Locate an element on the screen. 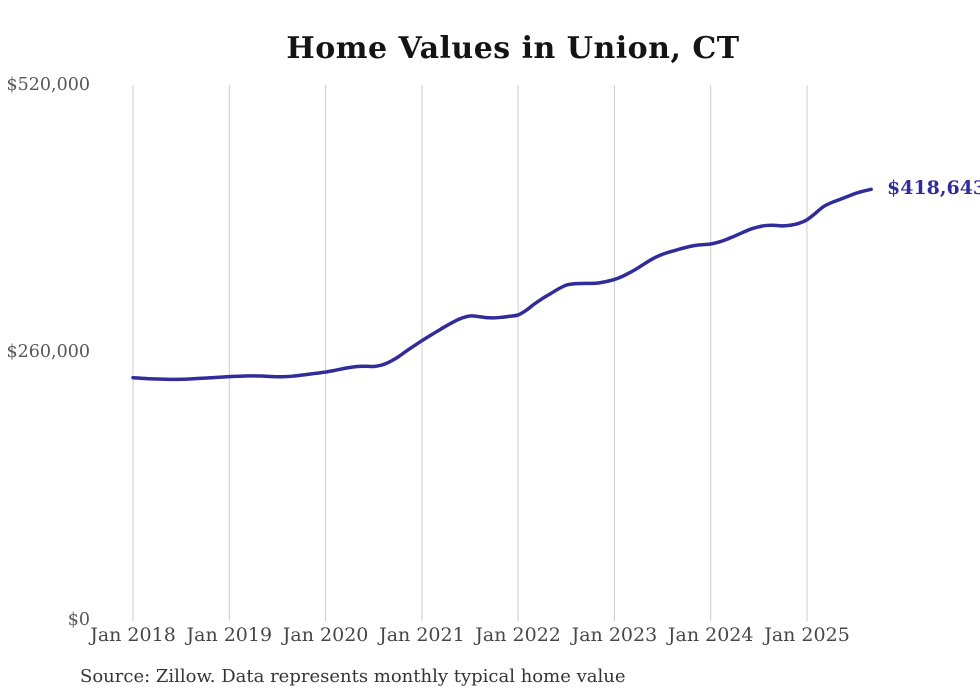  x-axis-tick-label-jan-2023: Jan 2023 is located at coordinates (614, 635).